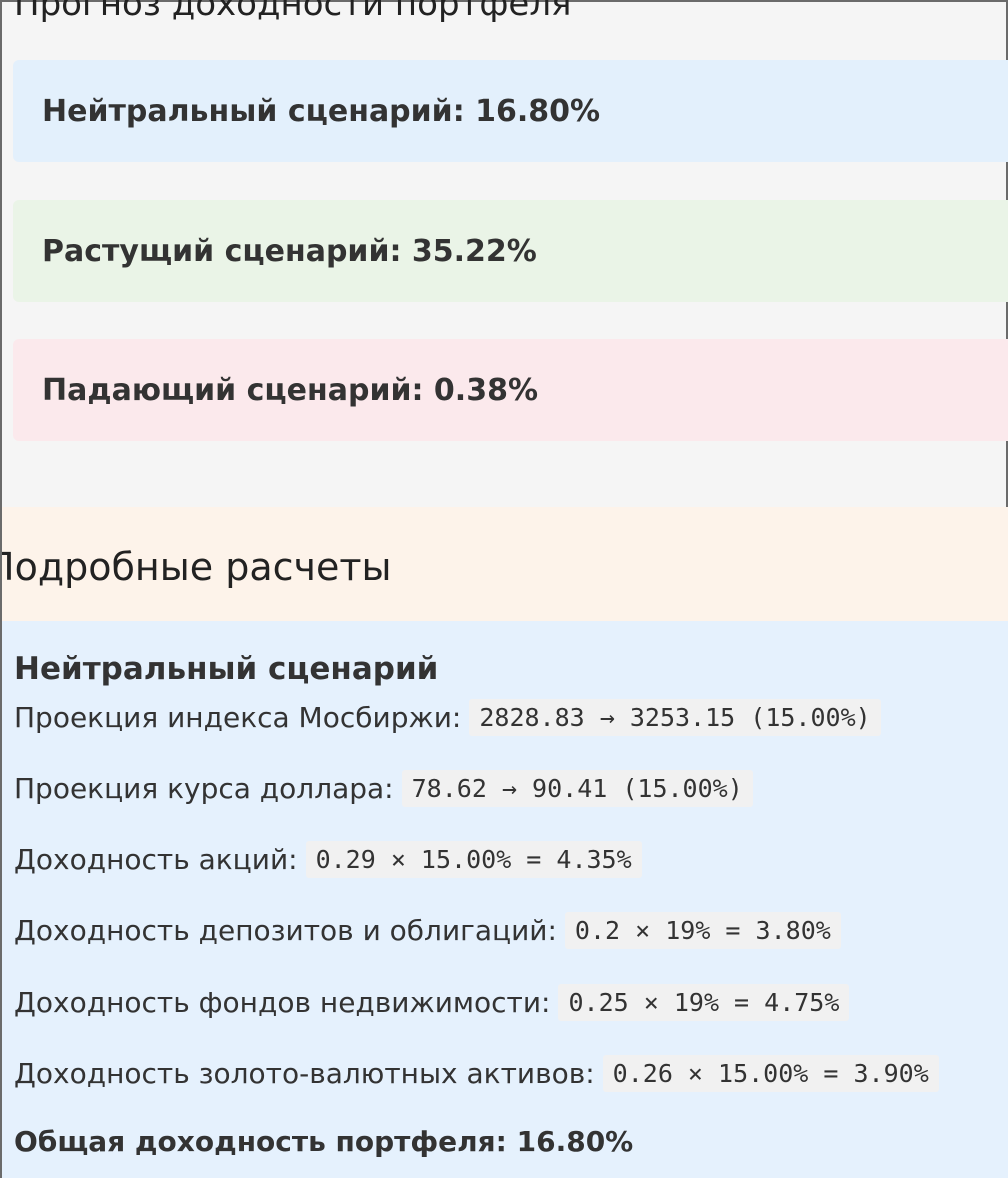 This screenshot has width=1008, height=1178. Describe the element at coordinates (156, 859) in the screenshot. I see `calc-row-label: Доходность акций:` at that location.